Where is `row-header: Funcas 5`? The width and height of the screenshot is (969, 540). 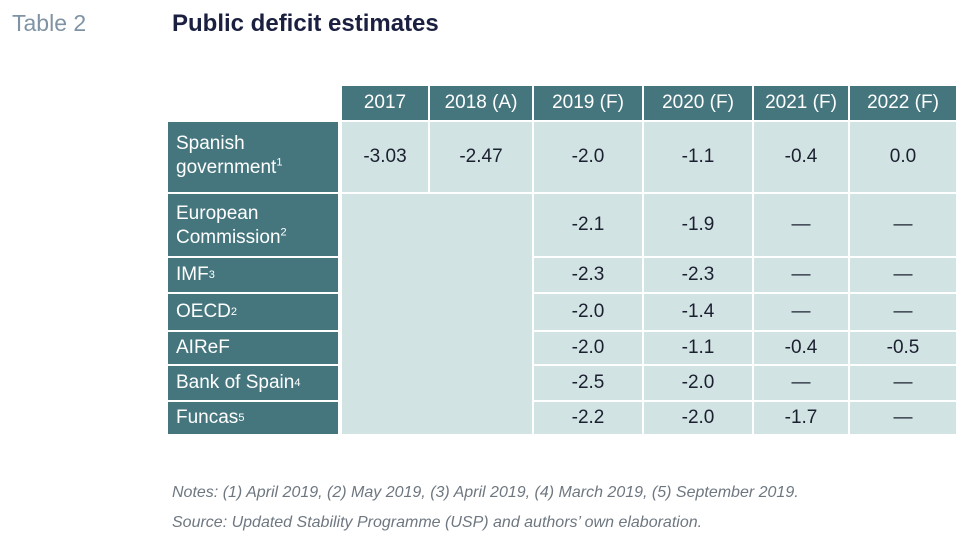
row-header: Funcas 5 is located at coordinates (253, 418).